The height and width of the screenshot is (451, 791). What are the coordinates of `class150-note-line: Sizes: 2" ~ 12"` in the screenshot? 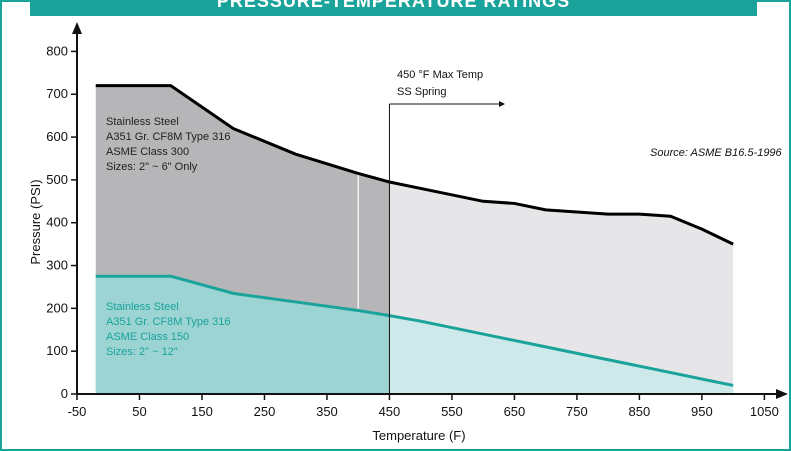 It's located at (142, 352).